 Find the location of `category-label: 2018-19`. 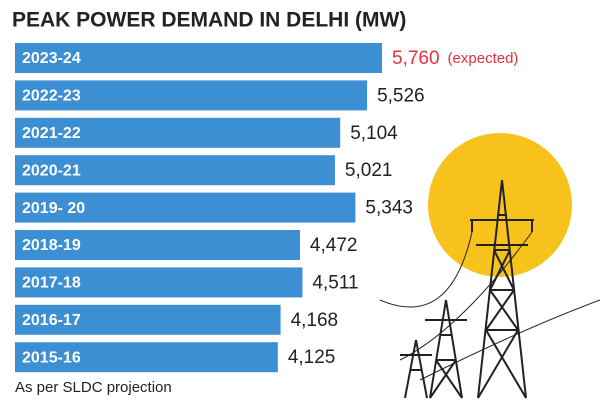

category-label: 2018-19 is located at coordinates (51, 245).